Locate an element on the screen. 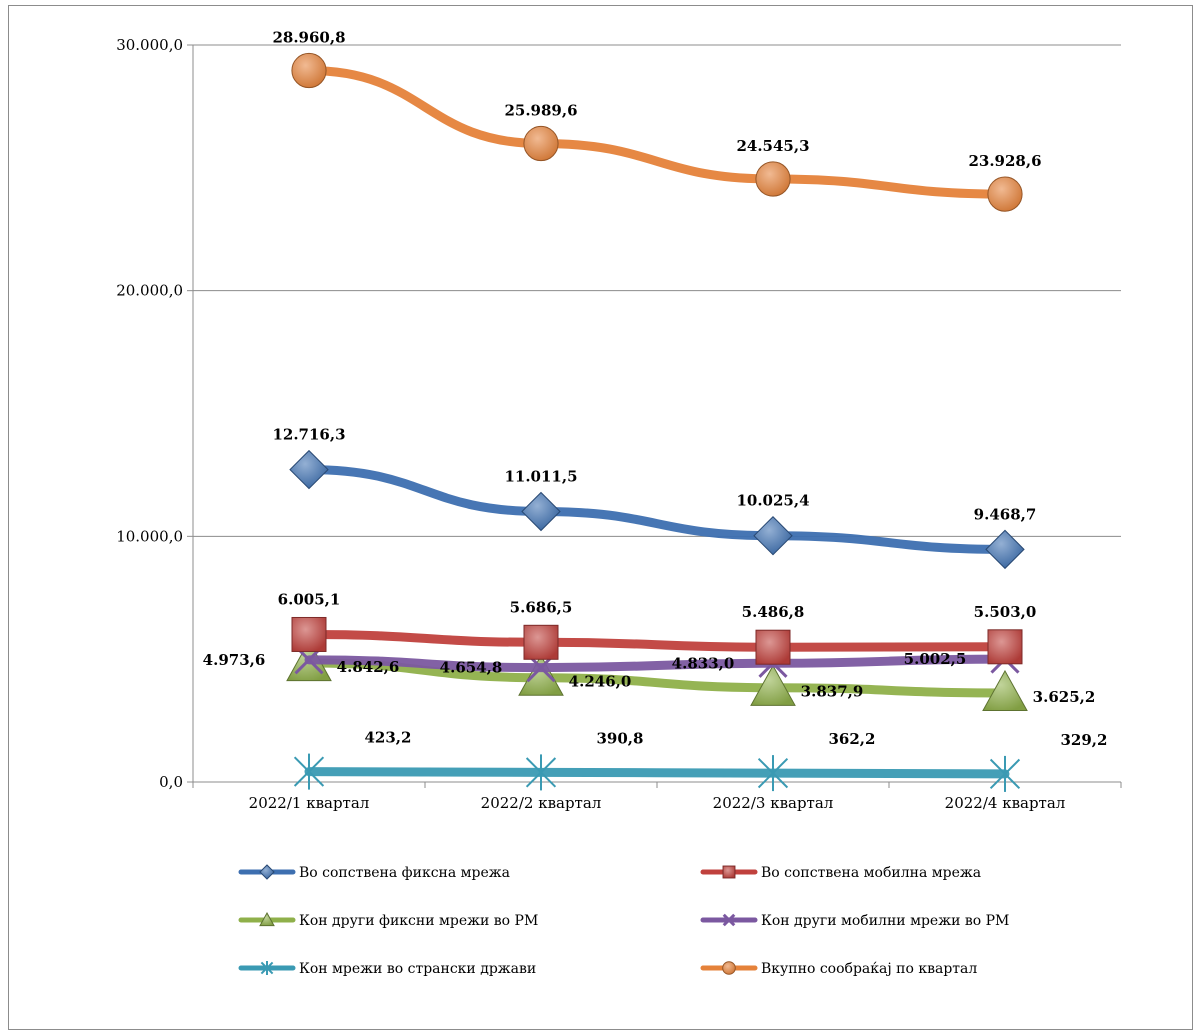 The height and width of the screenshot is (1036, 1201). legend-item: Кон мрежи во странски држави is located at coordinates (387, 969).